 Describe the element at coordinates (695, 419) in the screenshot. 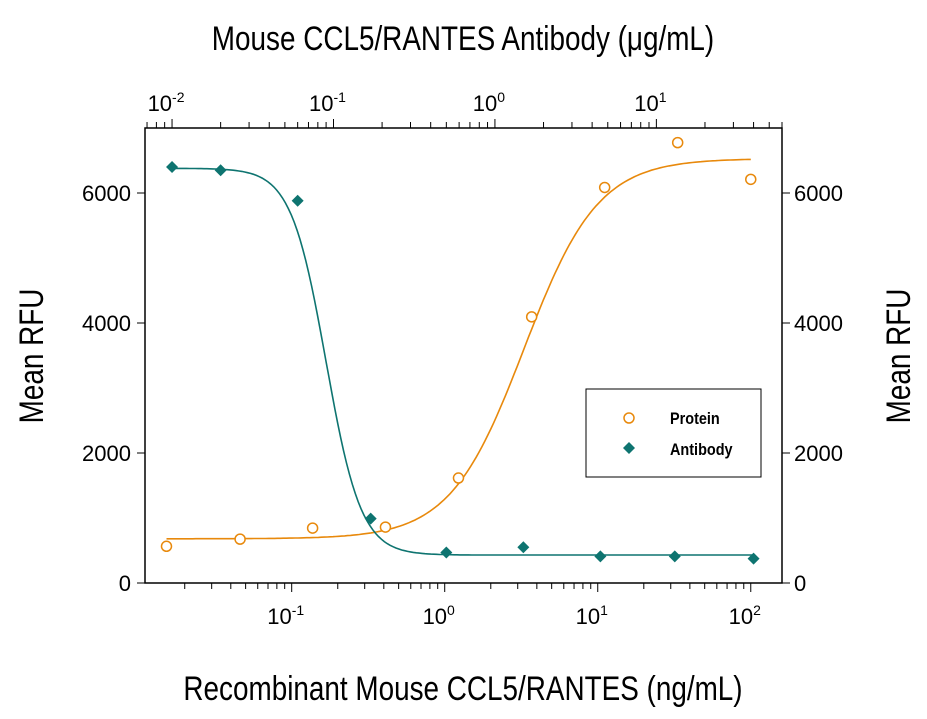

I see `legend-label-protein: Protein` at that location.